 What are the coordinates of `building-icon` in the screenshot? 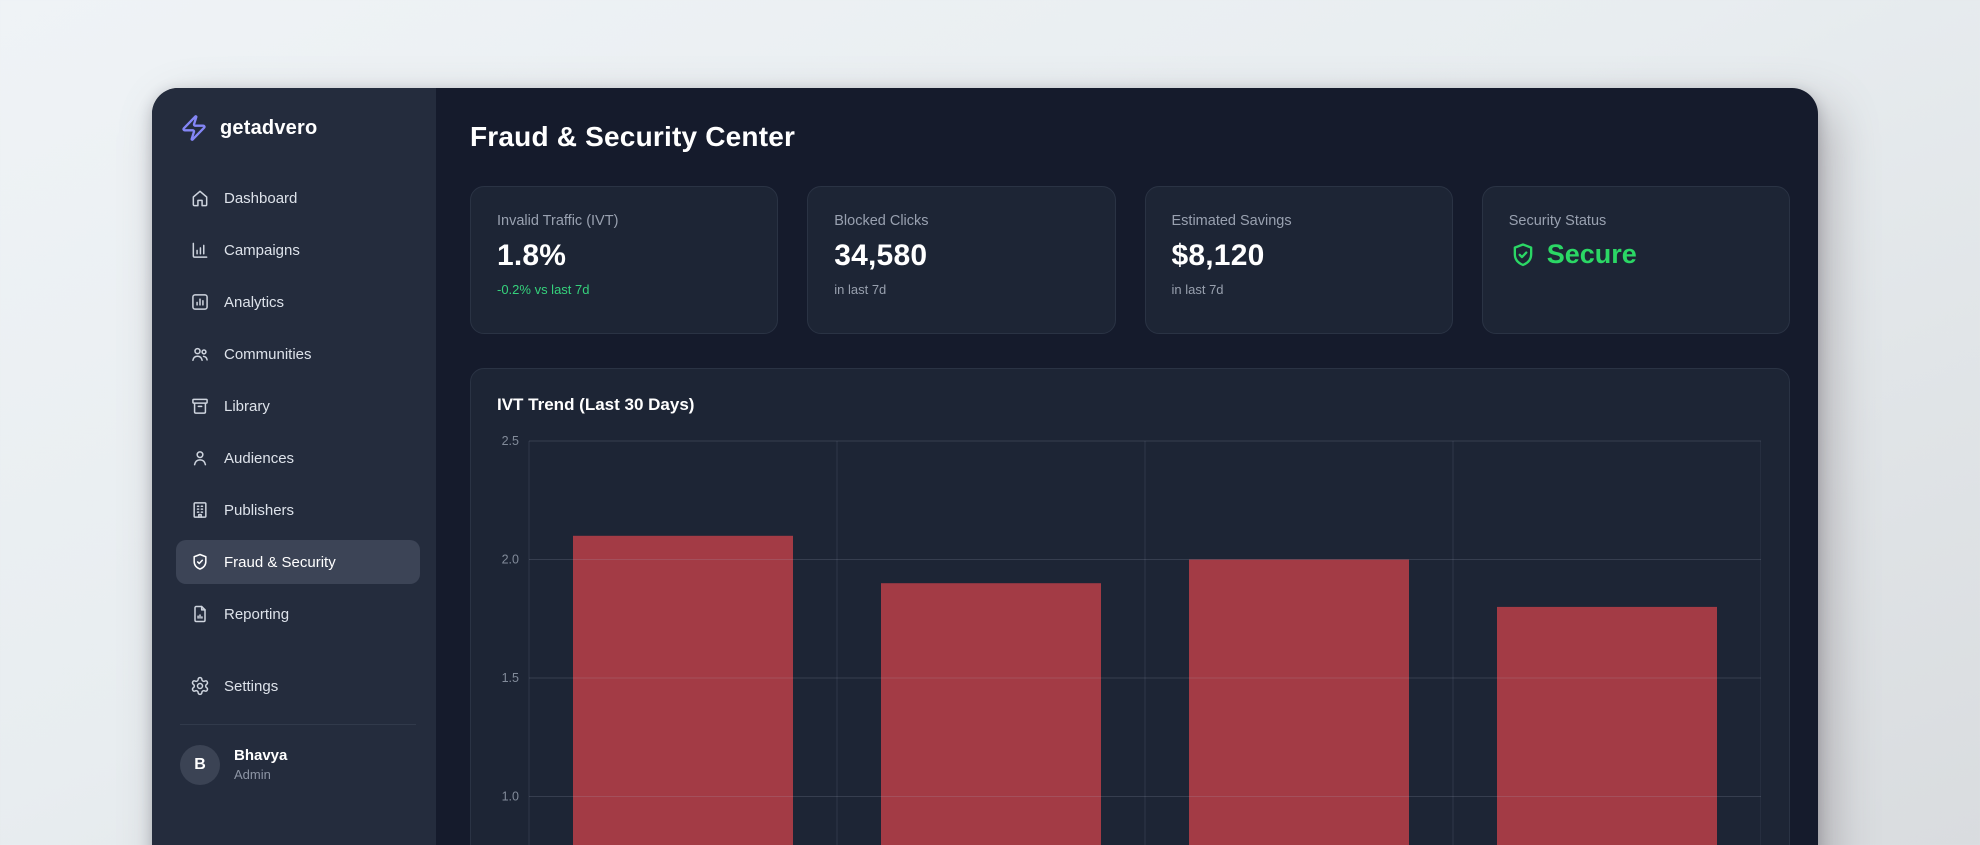 It's located at (200, 510).